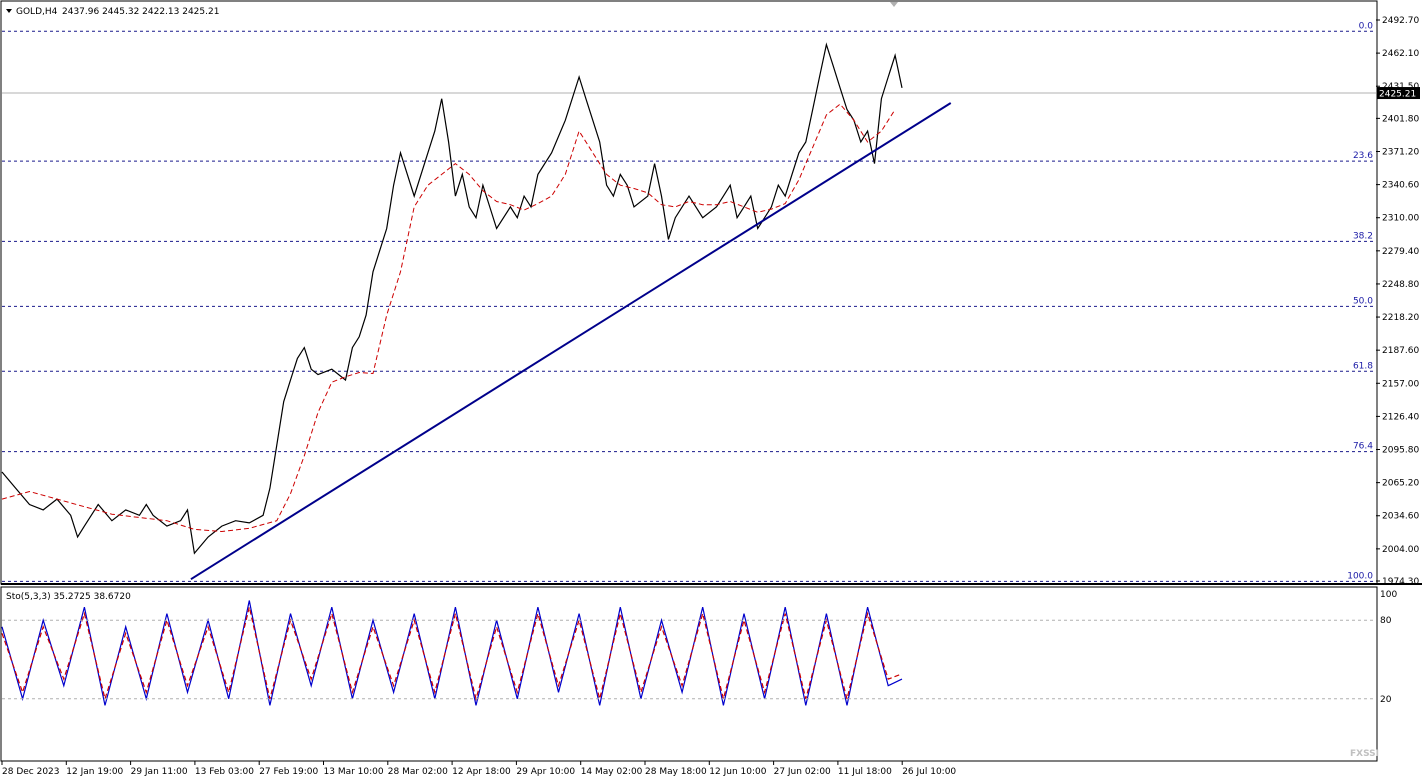 The height and width of the screenshot is (780, 1422). Describe the element at coordinates (1363, 447) in the screenshot. I see `fib-level-label: 76.4` at that location.